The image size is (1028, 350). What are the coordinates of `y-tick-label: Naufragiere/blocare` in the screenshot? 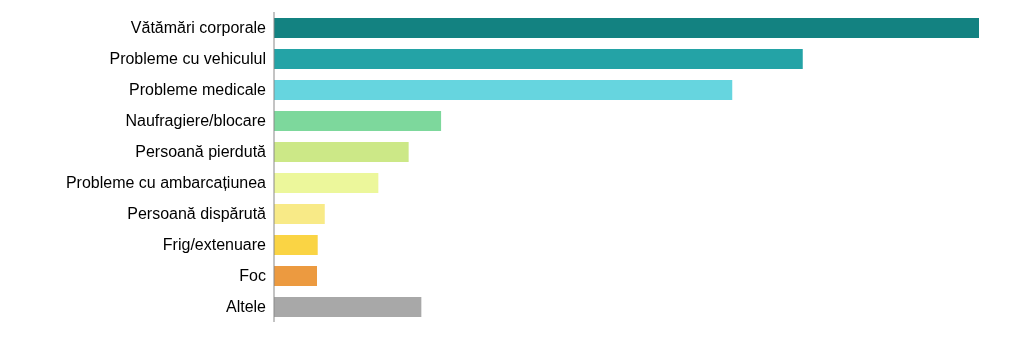 It's located at (196, 121).